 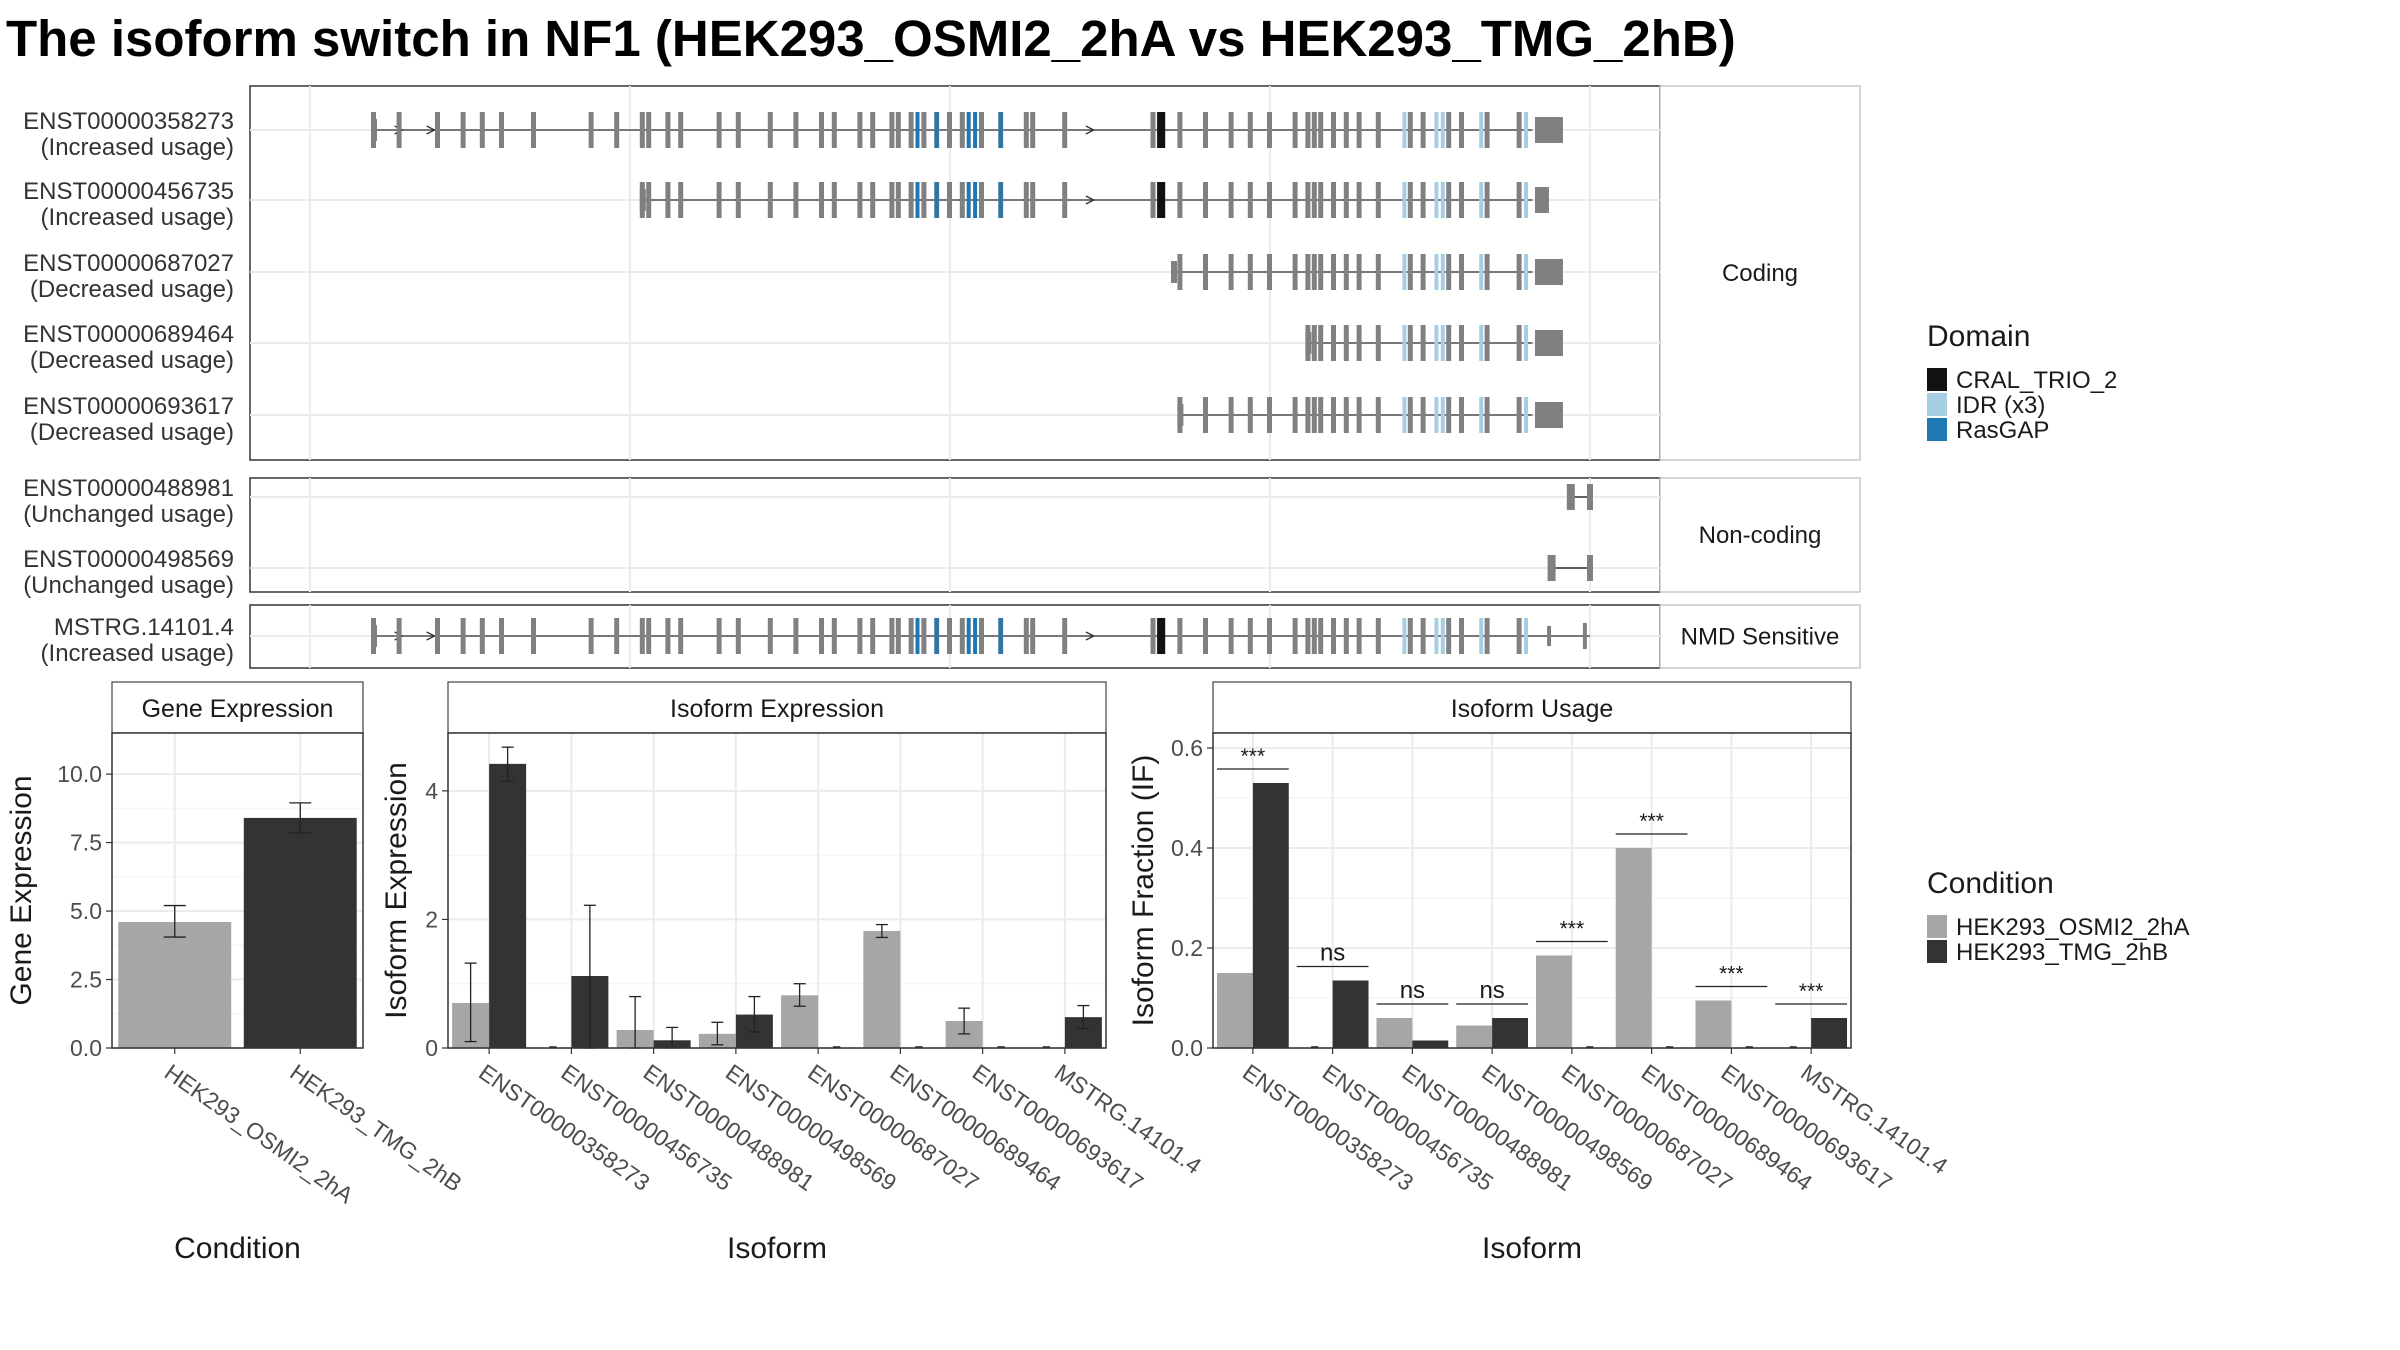 I want to click on y-tick-label: 10.0, so click(x=79, y=774).